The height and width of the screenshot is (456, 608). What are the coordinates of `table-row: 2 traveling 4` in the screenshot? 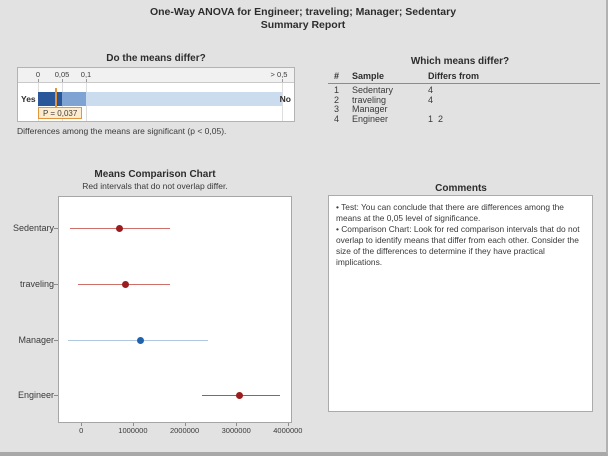 It's located at (464, 100).